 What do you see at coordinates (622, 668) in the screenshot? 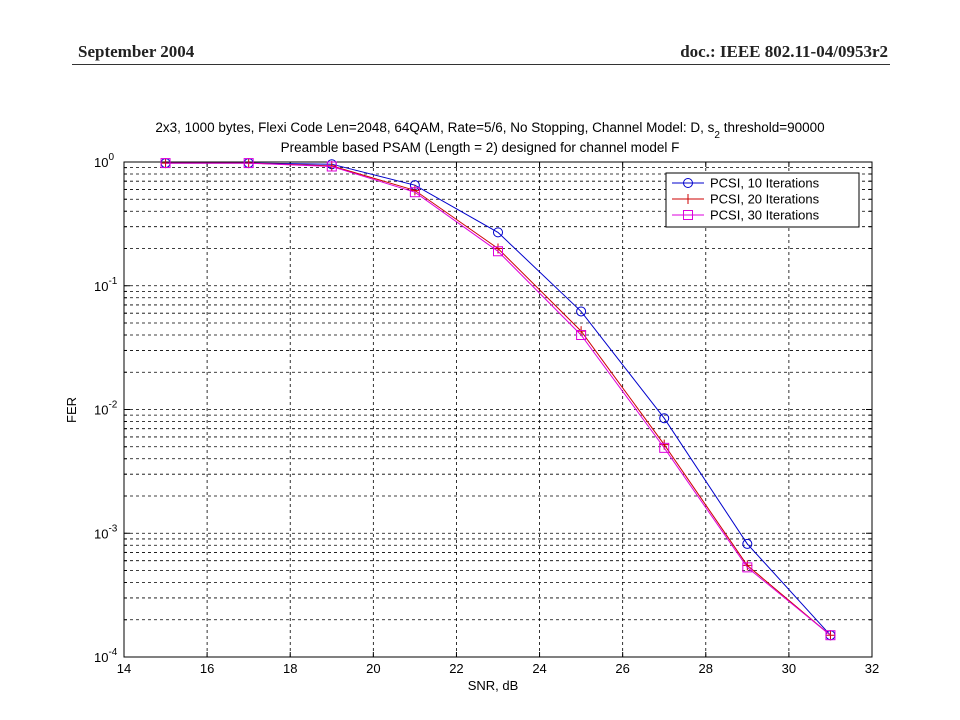
I see `x-tick-label: 26` at bounding box center [622, 668].